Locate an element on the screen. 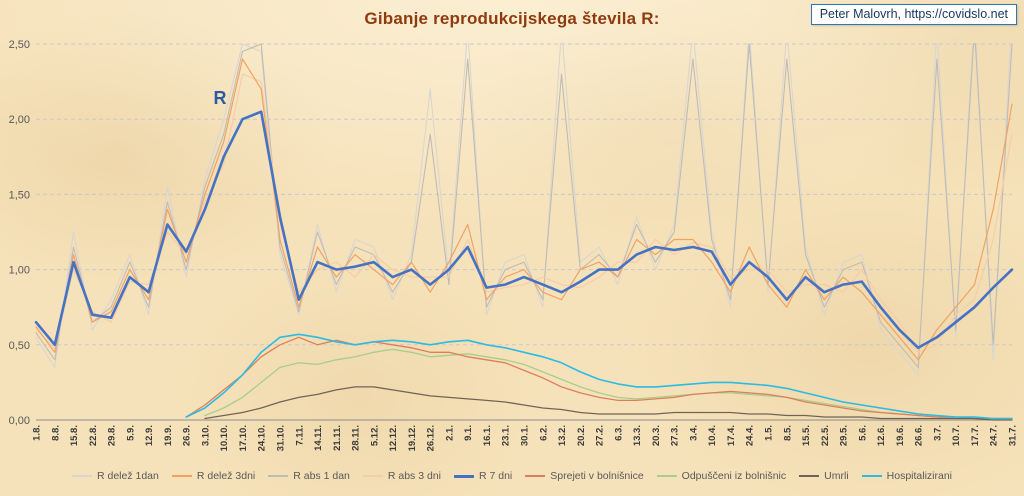  x-tick-label: 3.10. is located at coordinates (205, 435).